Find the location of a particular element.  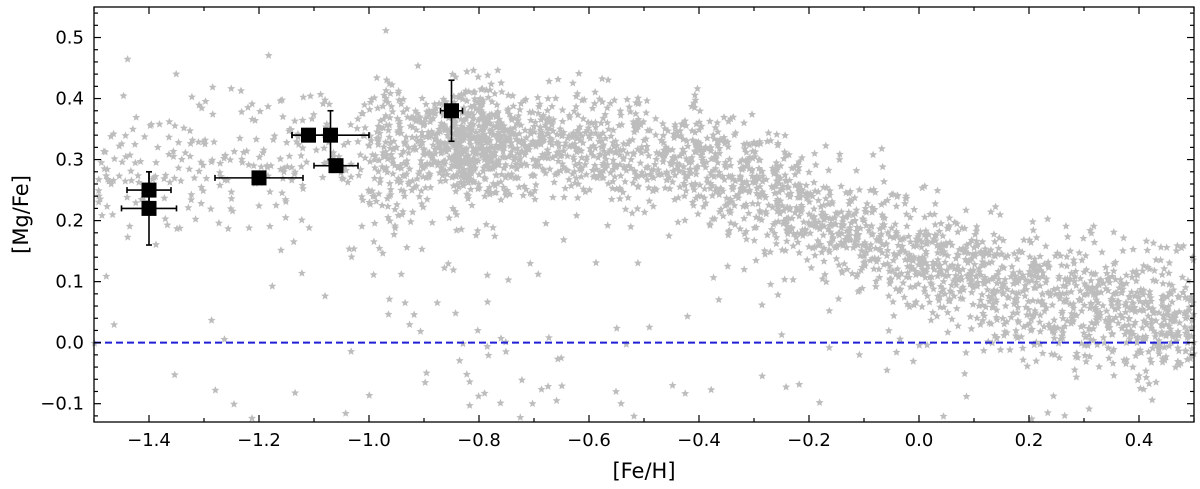

x-tick-label: 0.4 is located at coordinates (1139, 440).